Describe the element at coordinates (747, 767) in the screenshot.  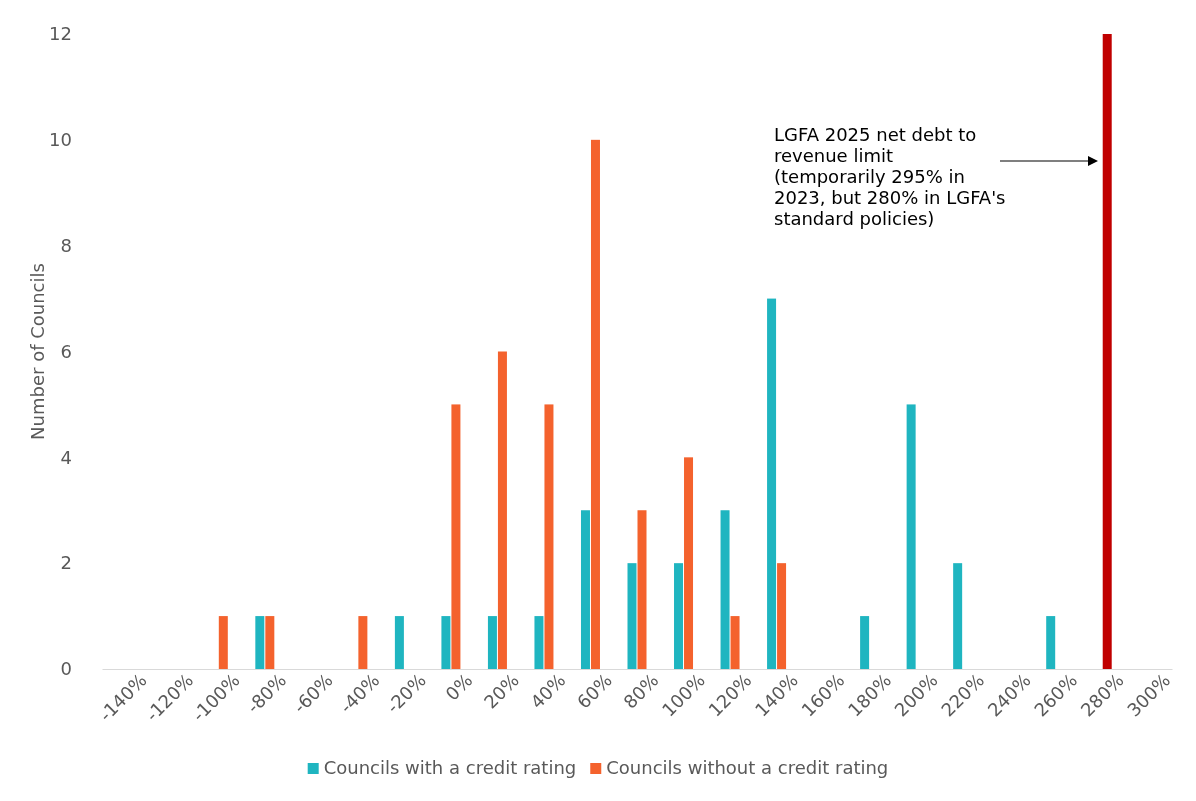
I see `legend-label: Councils without a credit rating` at that location.